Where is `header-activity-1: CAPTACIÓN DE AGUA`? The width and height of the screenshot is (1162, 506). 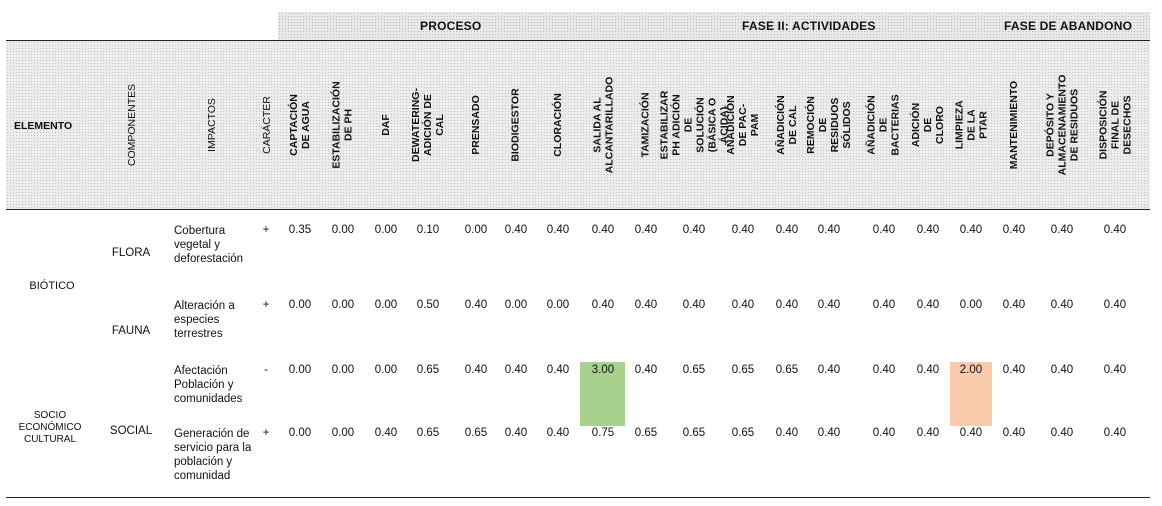 header-activity-1: CAPTACIÓN DE AGUA is located at coordinates (300, 125).